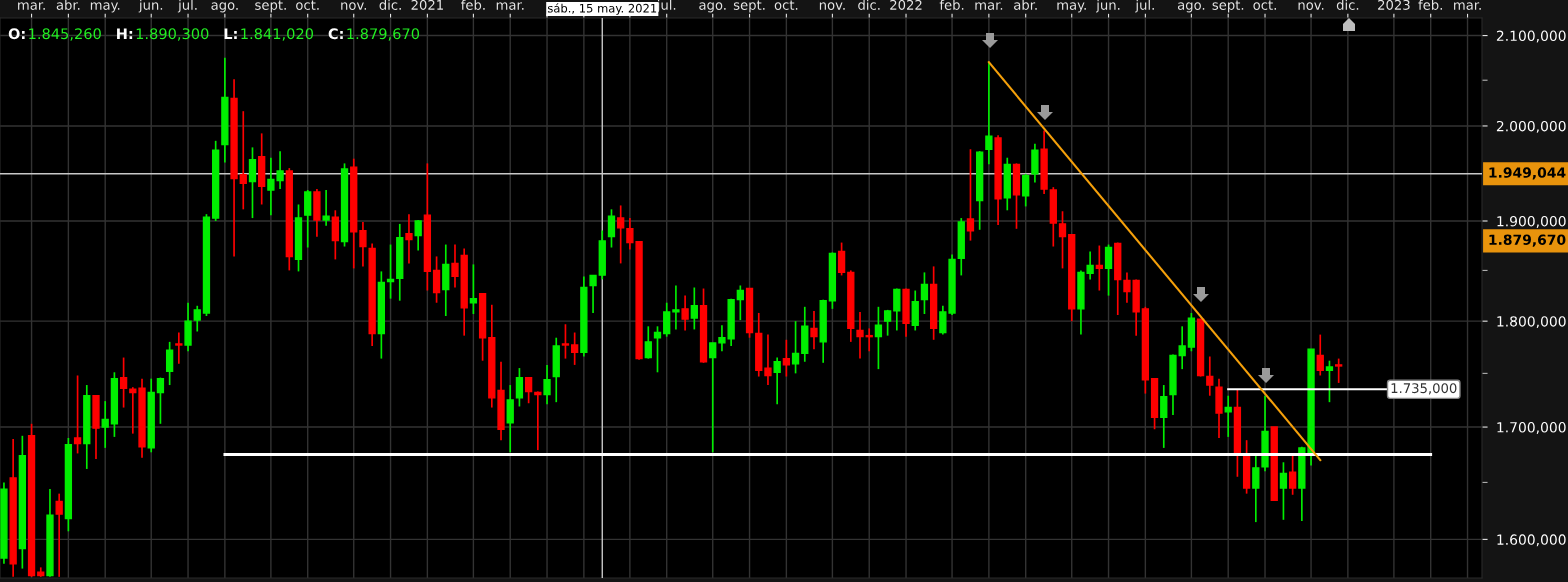 The width and height of the screenshot is (1568, 582). Describe the element at coordinates (1144, 6) in the screenshot. I see `x-tick-label: jul.` at that location.